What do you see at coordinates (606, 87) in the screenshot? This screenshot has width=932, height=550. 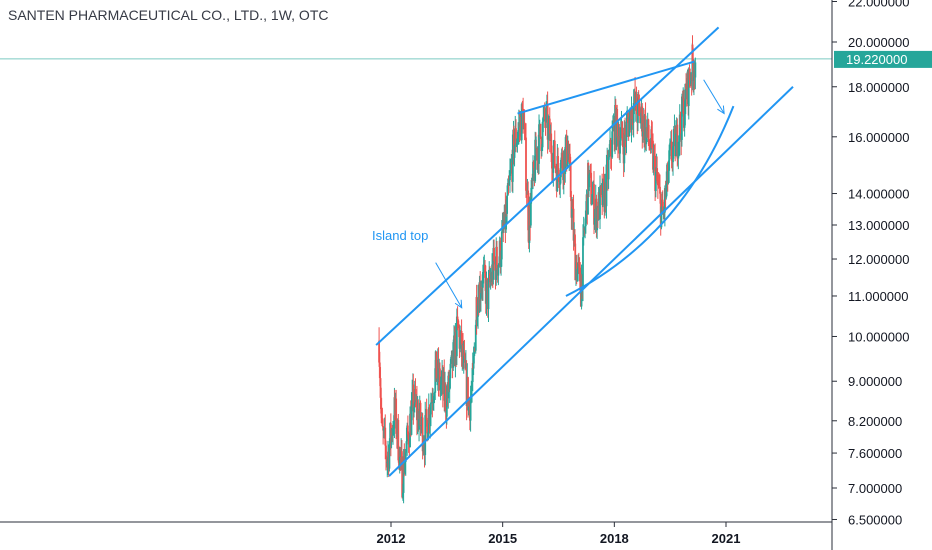 I see `trend-line` at bounding box center [606, 87].